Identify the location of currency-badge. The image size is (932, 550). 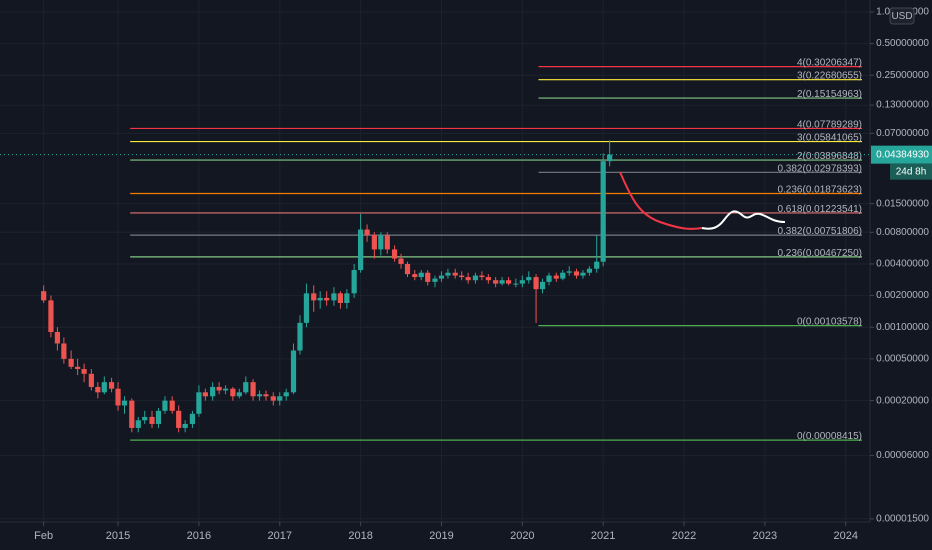
(902, 16).